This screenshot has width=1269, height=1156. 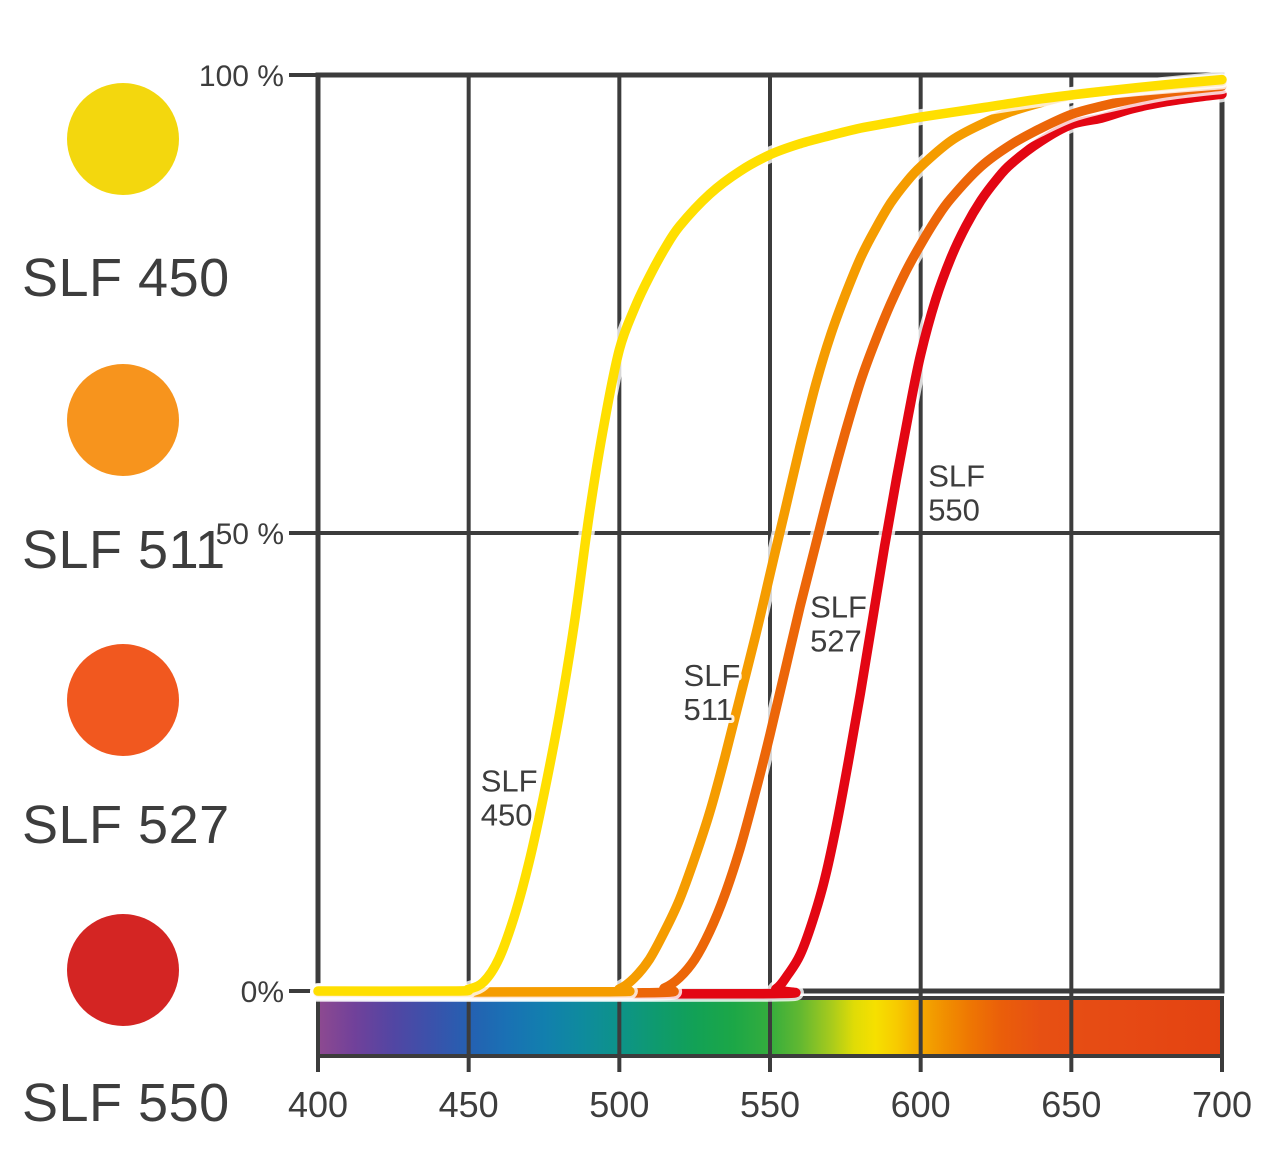 What do you see at coordinates (126, 1103) in the screenshot?
I see `legend-label-slf-550: SLF 550` at bounding box center [126, 1103].